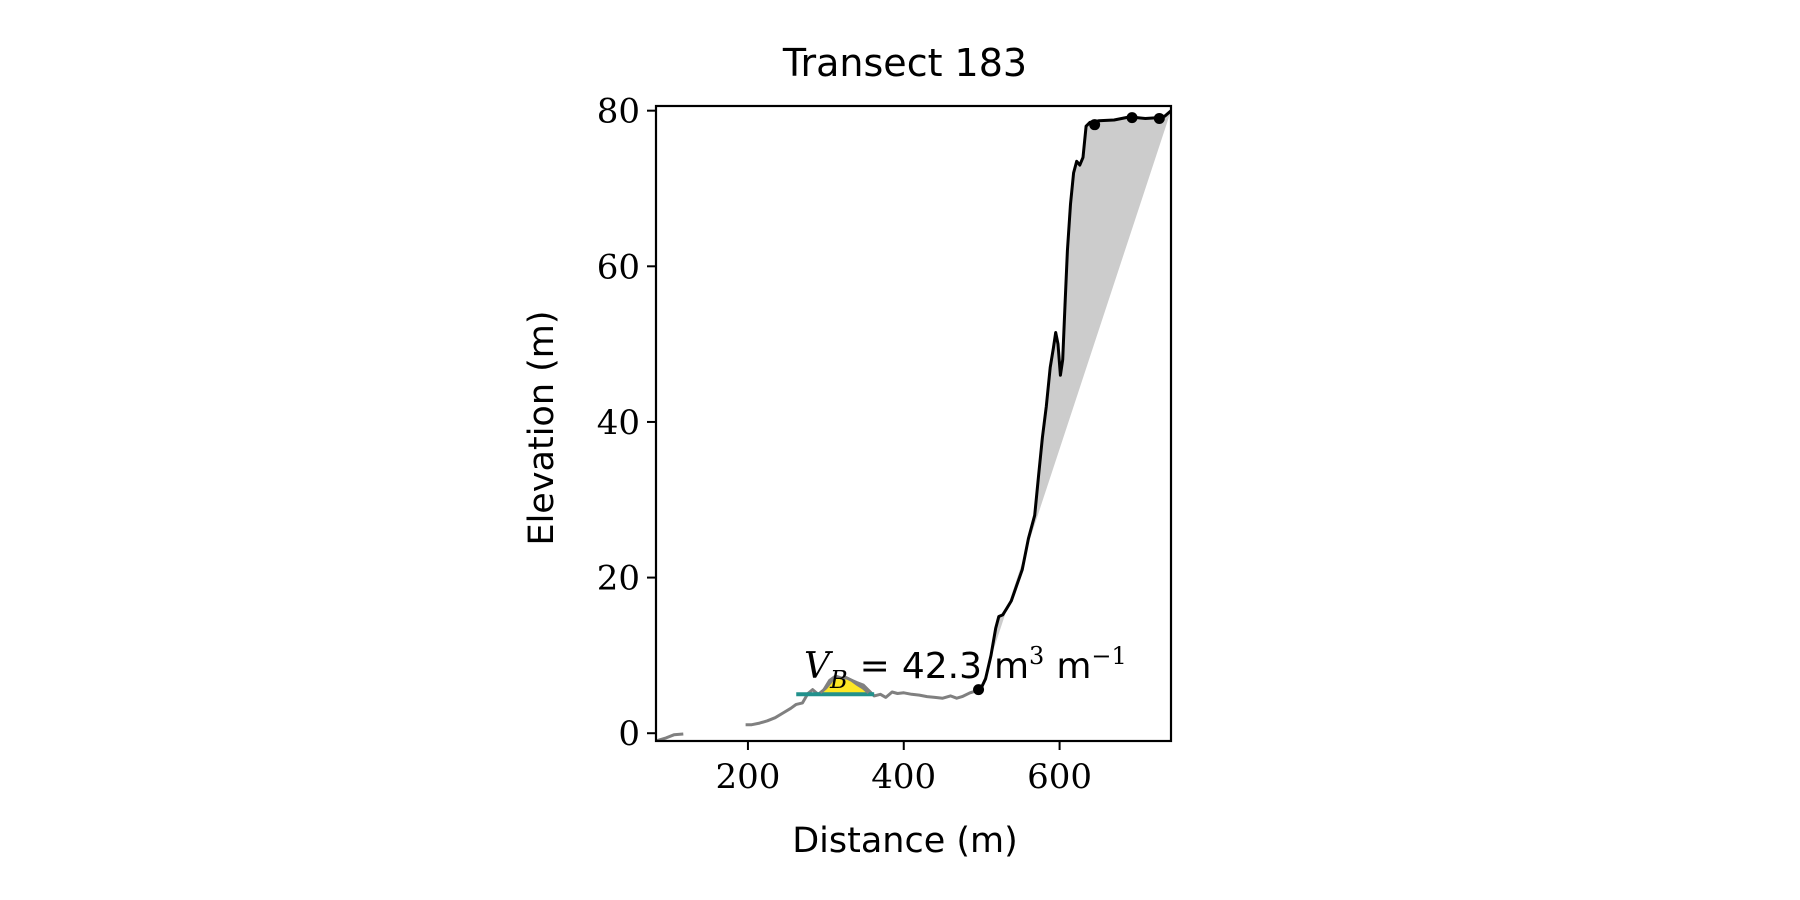  I want to click on annotation-unit-exponent: 3, so click(1036, 656).